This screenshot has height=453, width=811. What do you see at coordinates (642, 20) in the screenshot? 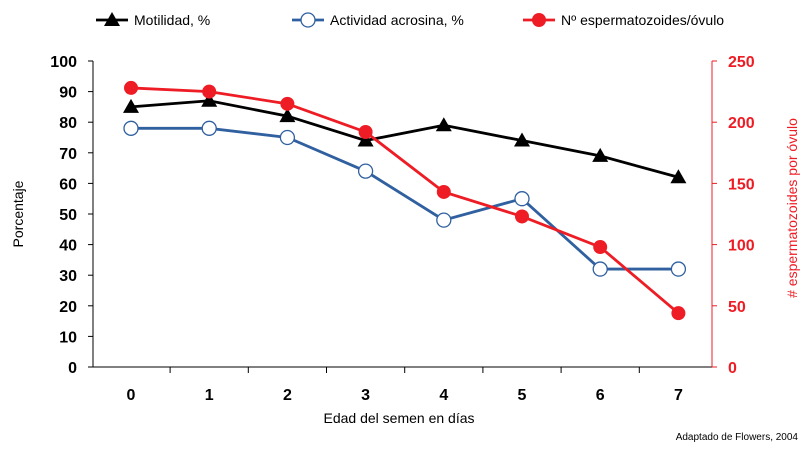
I see `legend-label: Nº espermatozoides/óvulo` at bounding box center [642, 20].